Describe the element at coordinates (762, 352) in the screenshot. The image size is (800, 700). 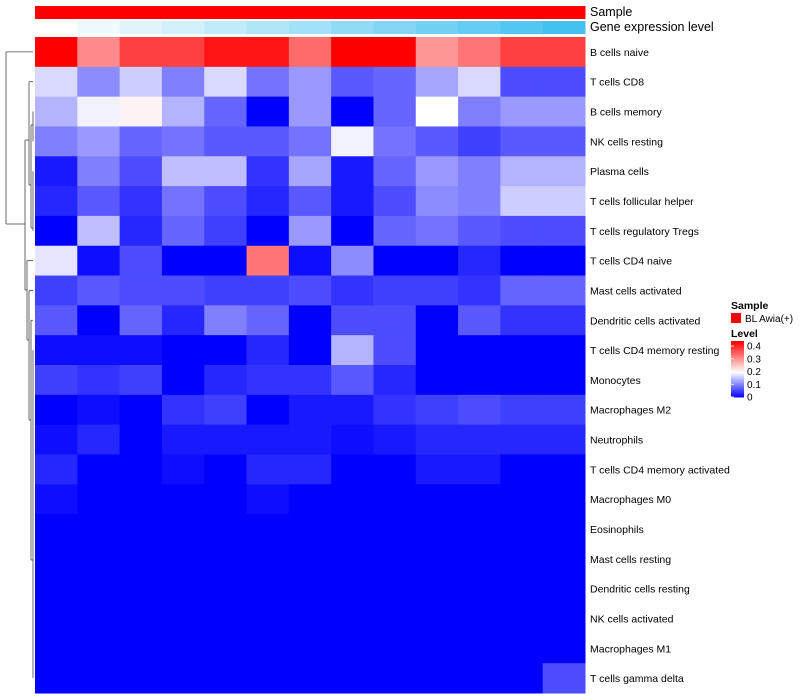
I see `legend: Sample BL Awia(+) Level 0.40.3 0.2 0.1 0` at that location.